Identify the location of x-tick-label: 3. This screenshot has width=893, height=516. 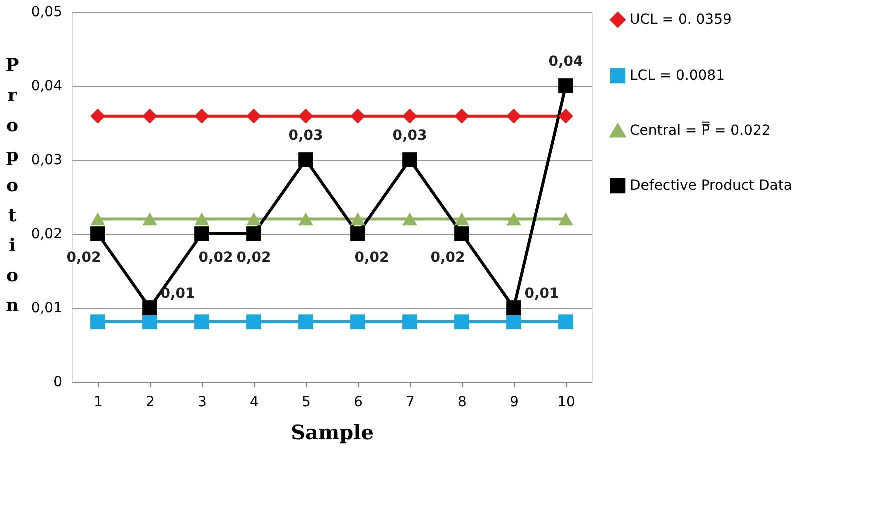
(202, 402).